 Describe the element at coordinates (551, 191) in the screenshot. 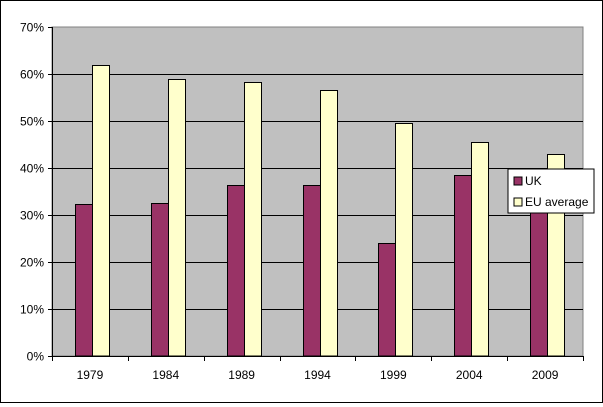

I see `legend: UK EU average` at that location.